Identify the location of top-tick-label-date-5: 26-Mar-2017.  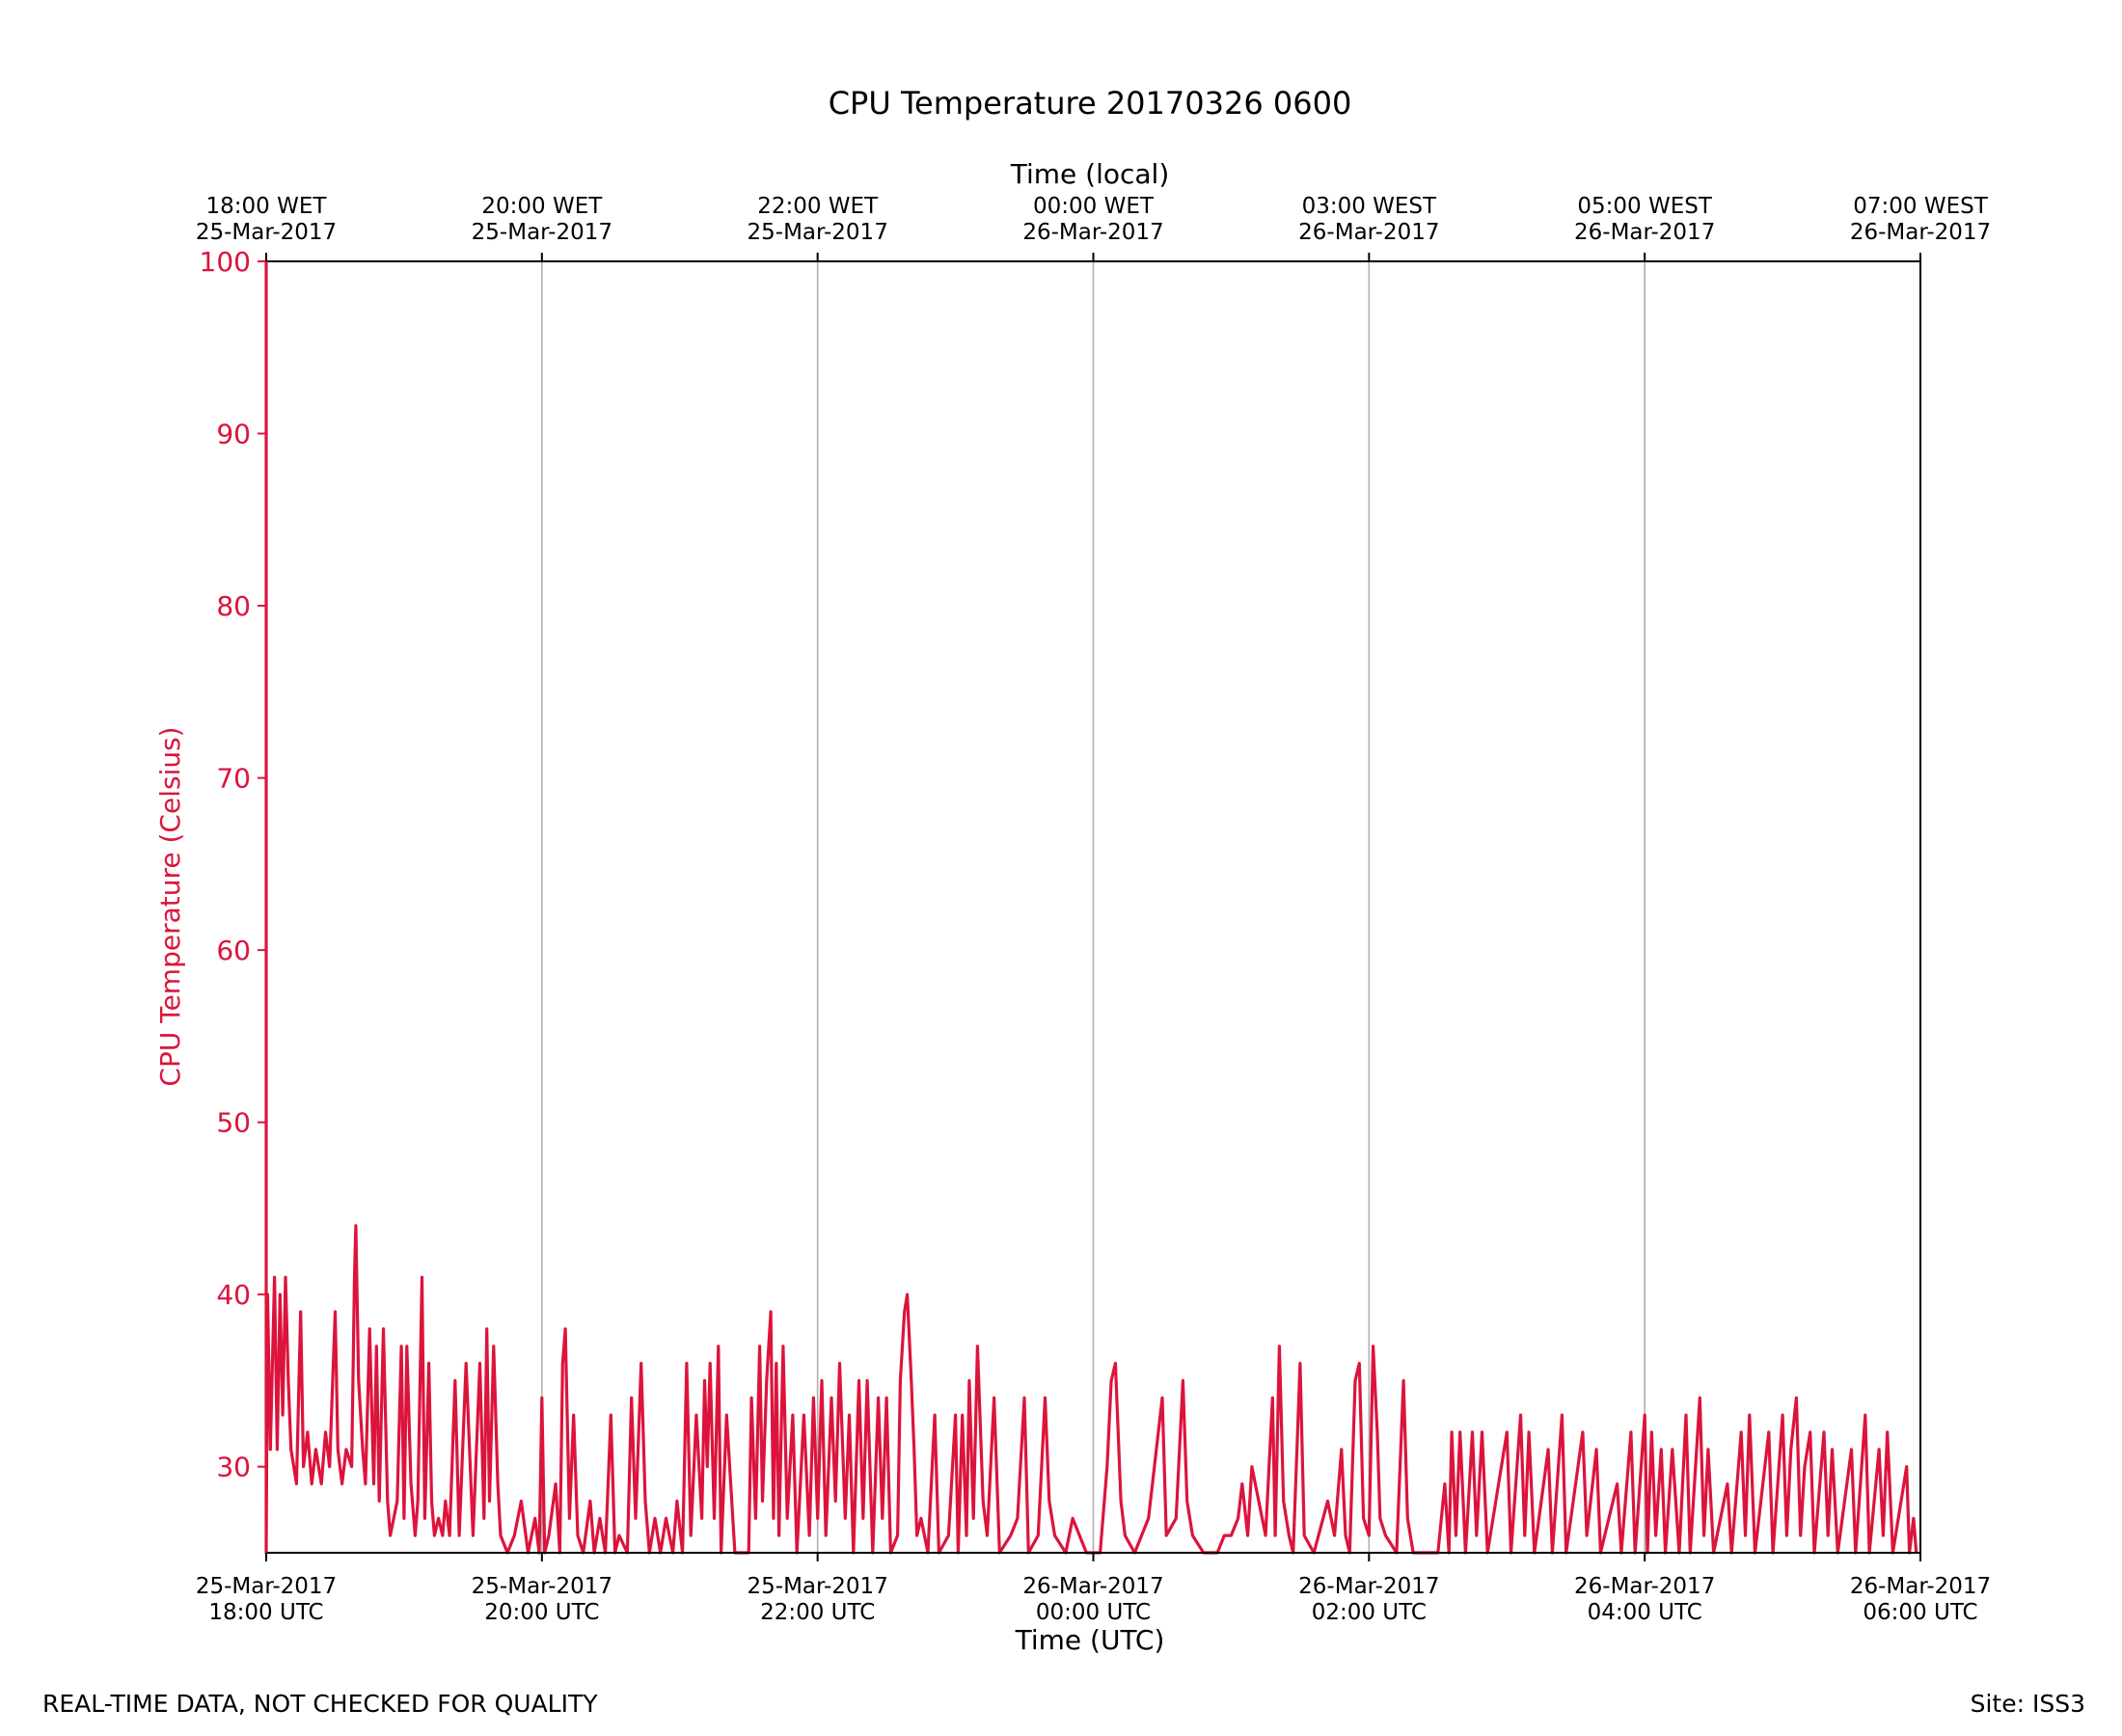
(1645, 232).